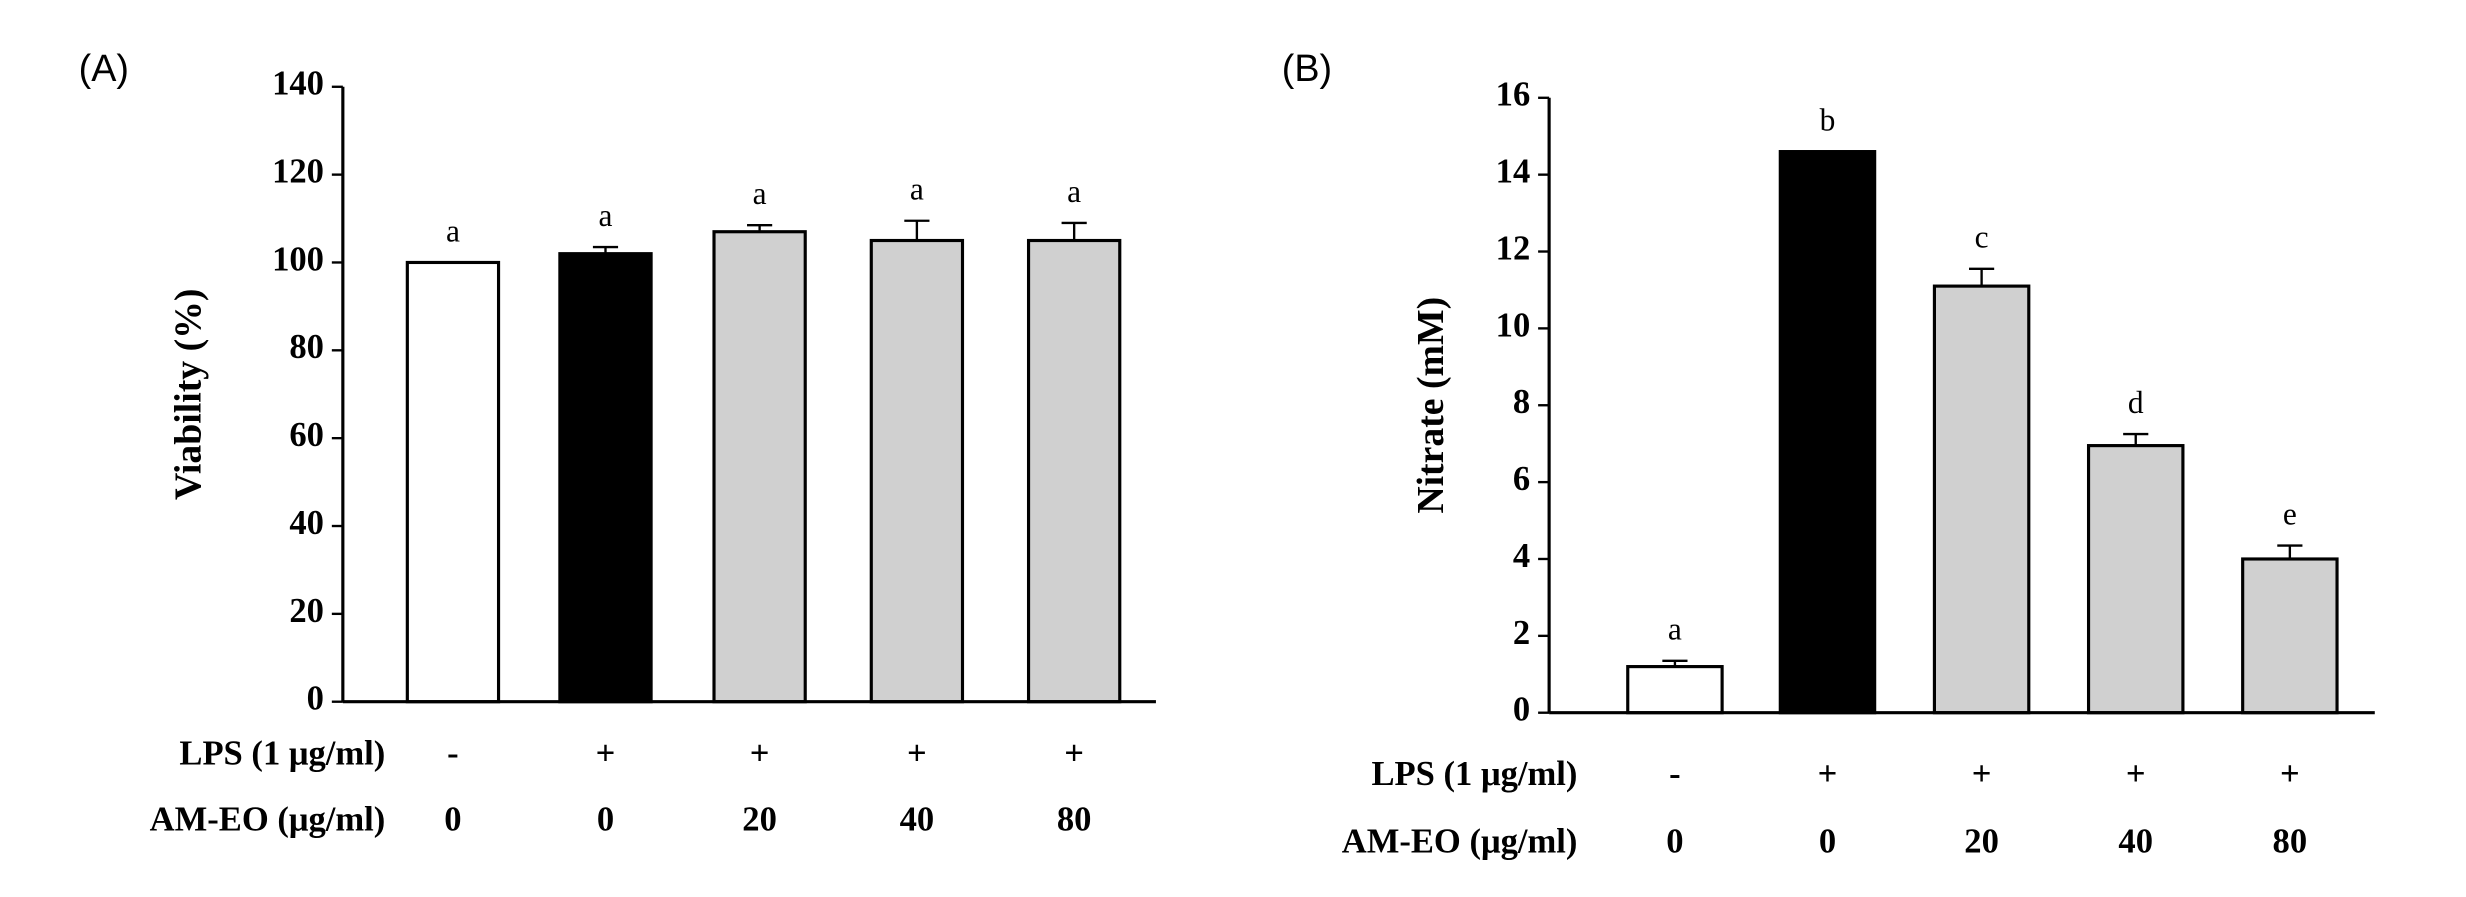 Image resolution: width=2466 pixels, height=897 pixels. Describe the element at coordinates (1513, 325) in the screenshot. I see `y-tick-label: 10` at that location.